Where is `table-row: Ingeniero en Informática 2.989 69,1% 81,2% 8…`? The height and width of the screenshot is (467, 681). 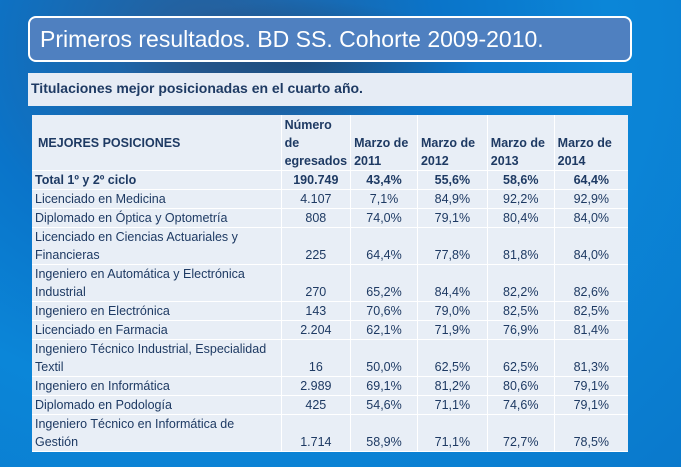
table-row: Ingeniero en Informática 2.989 69,1% 81,2% 8… is located at coordinates (330, 386).